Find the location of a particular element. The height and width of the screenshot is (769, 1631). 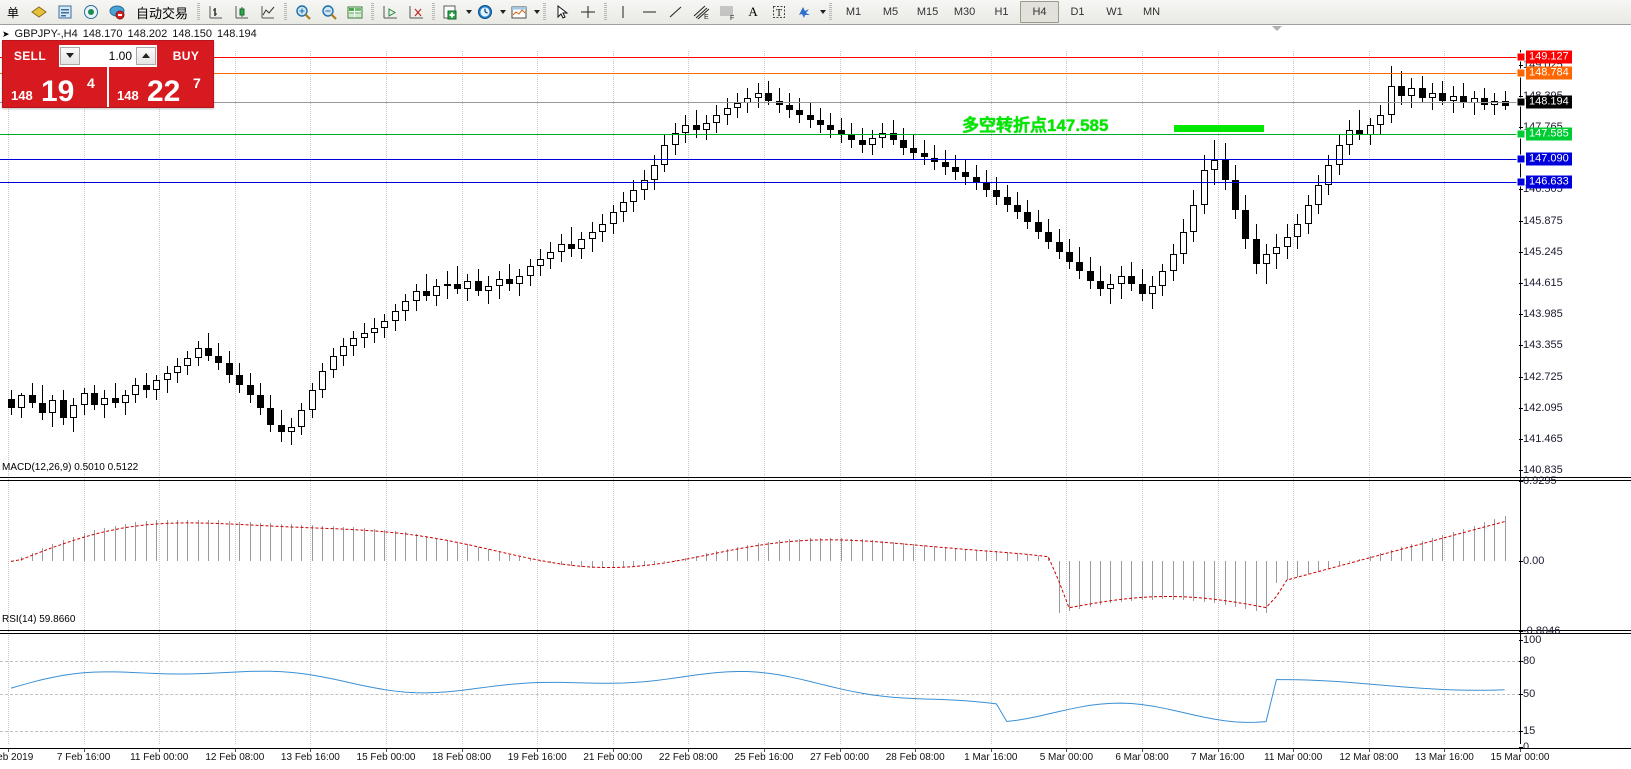

navigator-icon is located at coordinates (91, 12).